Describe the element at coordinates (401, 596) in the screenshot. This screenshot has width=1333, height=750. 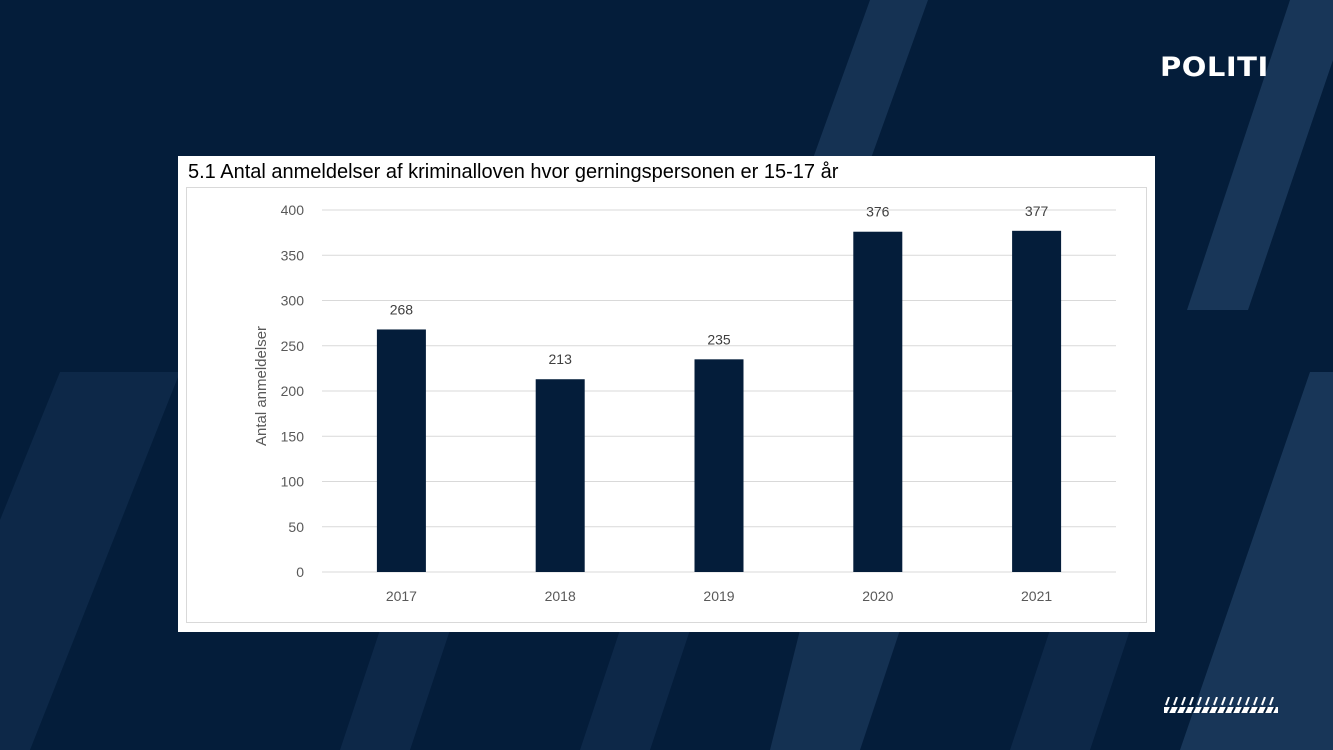
I see `x-tick-label: 2017` at that location.